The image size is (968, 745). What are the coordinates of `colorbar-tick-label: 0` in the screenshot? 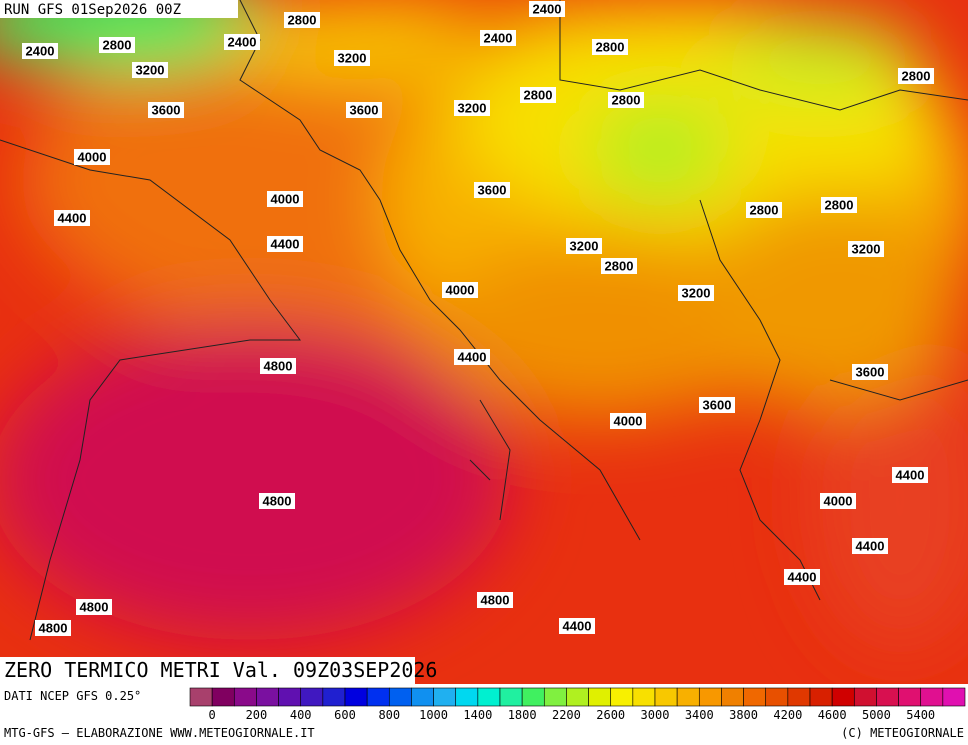 It's located at (212, 715).